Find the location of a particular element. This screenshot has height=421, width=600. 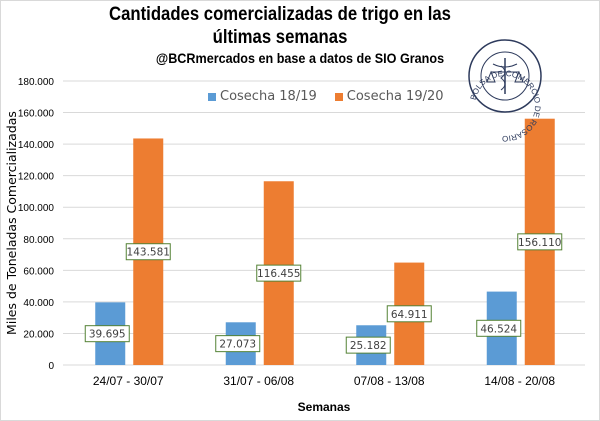

data-label: 116.455 is located at coordinates (278, 274).